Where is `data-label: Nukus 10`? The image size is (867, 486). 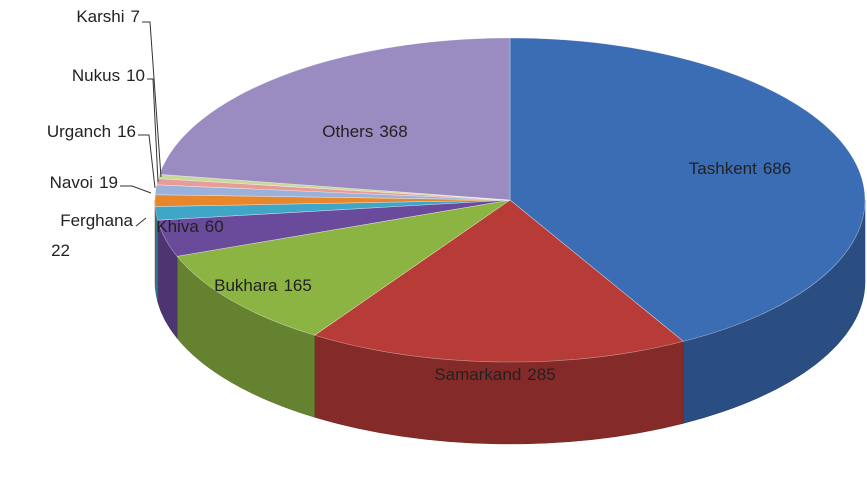
data-label: Nukus 10 is located at coordinates (108, 75).